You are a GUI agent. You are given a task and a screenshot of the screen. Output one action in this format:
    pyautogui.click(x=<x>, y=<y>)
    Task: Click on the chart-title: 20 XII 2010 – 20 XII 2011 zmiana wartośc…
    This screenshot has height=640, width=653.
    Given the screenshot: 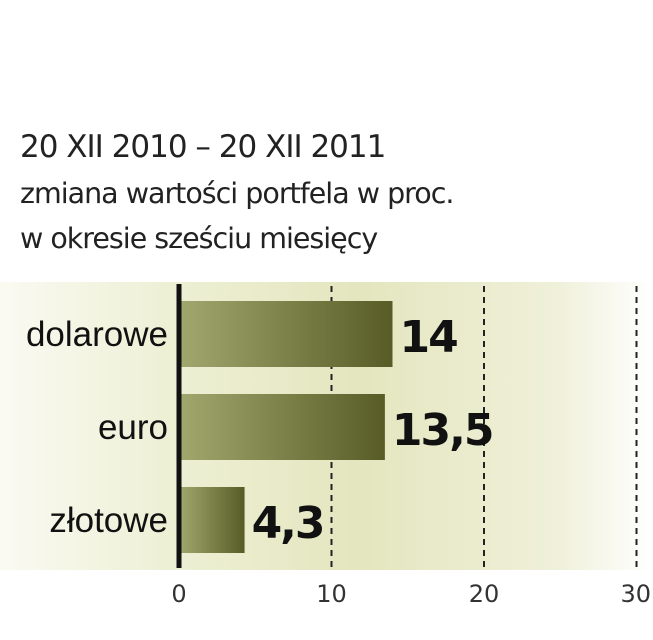 What is the action you would take?
    pyautogui.click(x=237, y=192)
    